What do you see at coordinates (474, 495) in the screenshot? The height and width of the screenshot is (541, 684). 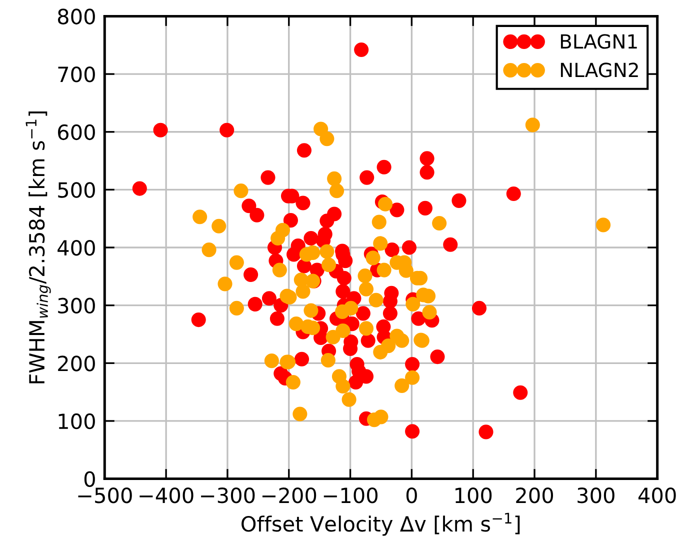 I see `x-tick-label: 100` at bounding box center [474, 495].